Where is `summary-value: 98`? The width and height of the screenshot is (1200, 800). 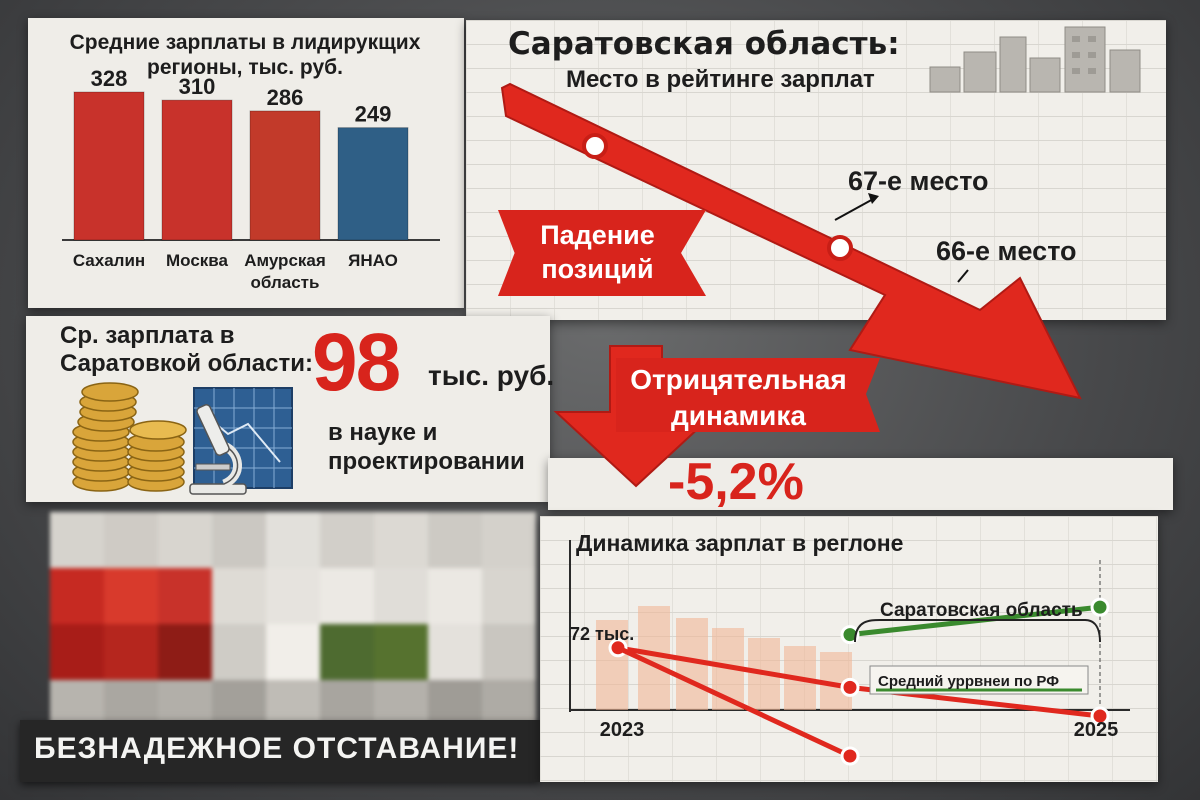 summary-value: 98 is located at coordinates (356, 362).